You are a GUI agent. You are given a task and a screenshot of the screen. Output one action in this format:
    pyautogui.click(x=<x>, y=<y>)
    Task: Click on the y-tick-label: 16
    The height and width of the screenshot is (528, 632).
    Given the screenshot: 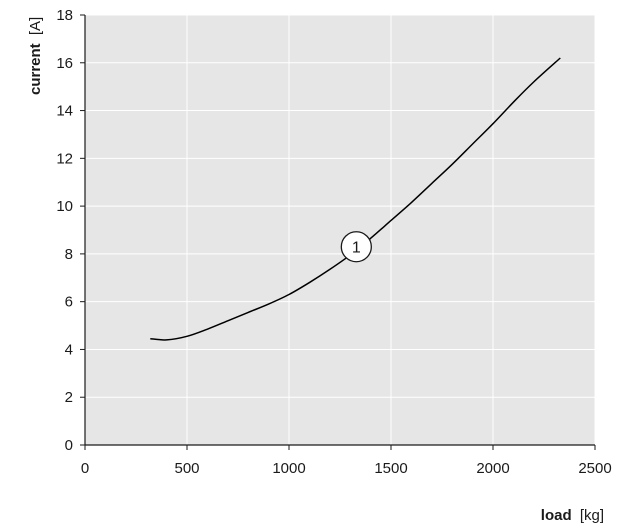 What is the action you would take?
    pyautogui.click(x=64, y=63)
    